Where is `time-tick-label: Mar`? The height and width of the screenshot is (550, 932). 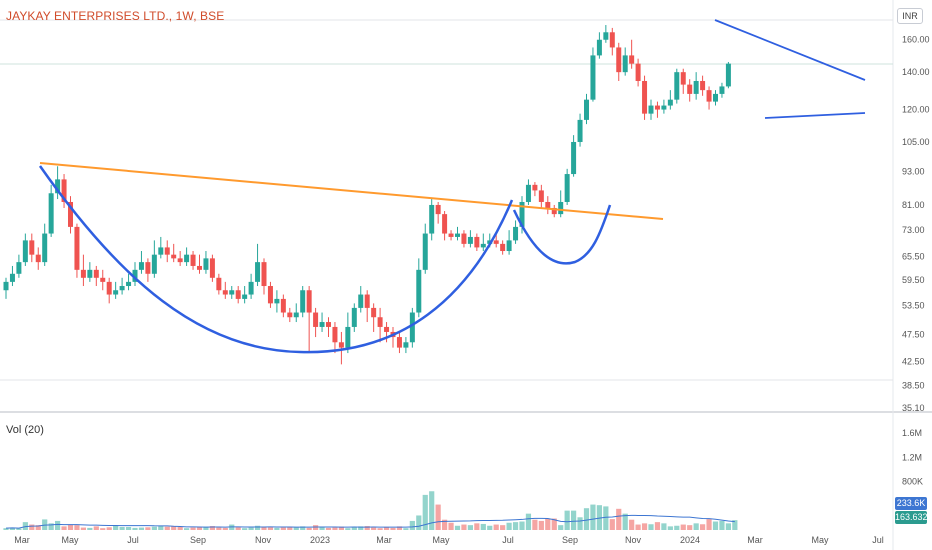 time-tick-label: Mar is located at coordinates (22, 540).